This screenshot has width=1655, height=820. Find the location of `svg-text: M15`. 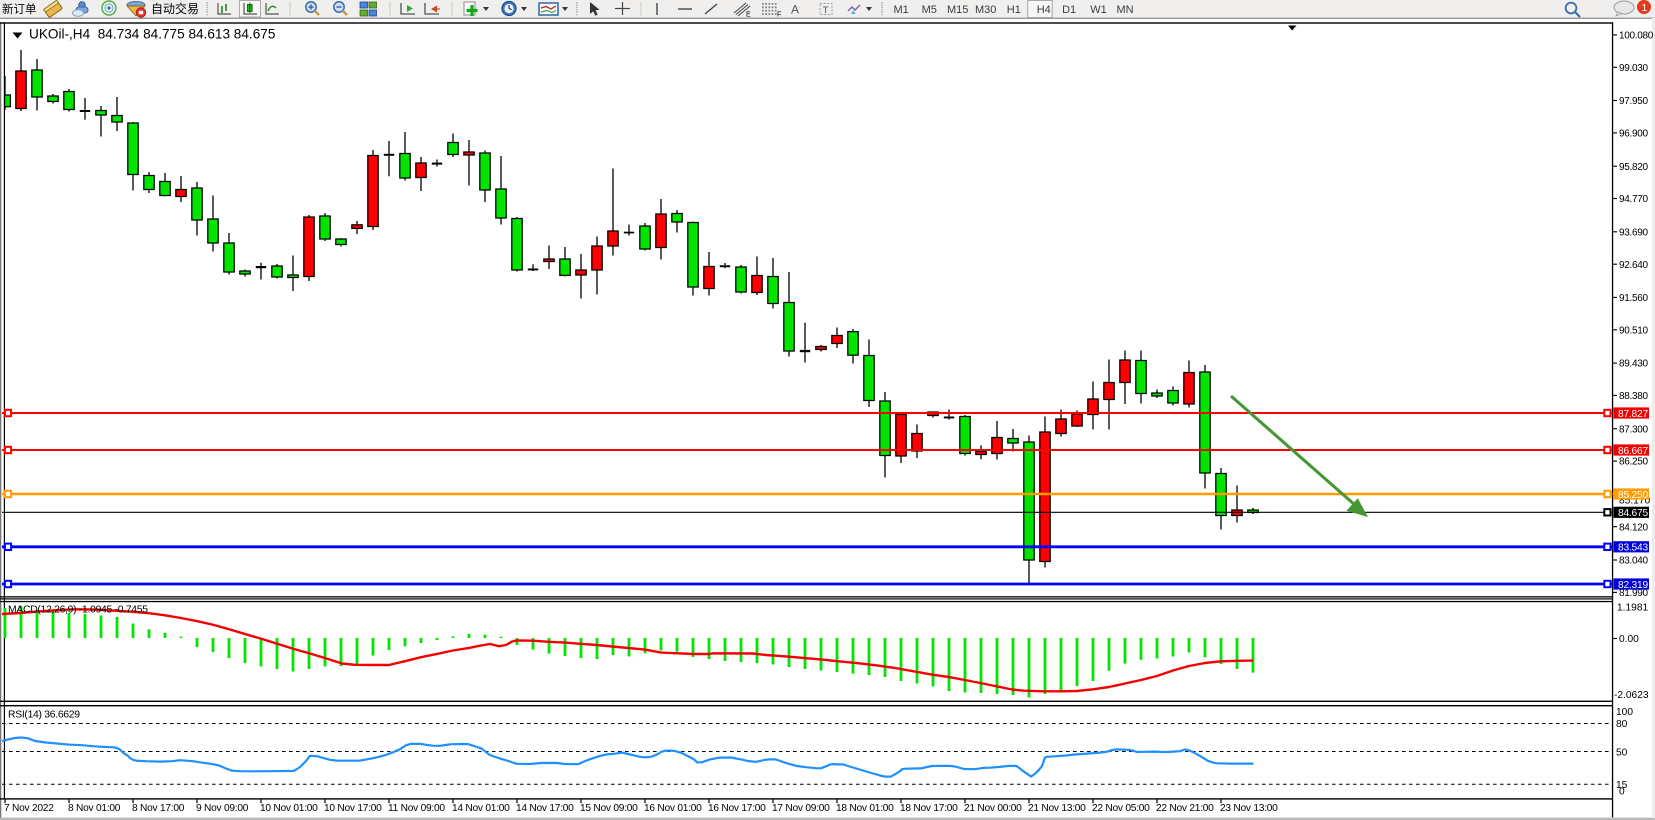

svg-text: M15 is located at coordinates (957, 10).